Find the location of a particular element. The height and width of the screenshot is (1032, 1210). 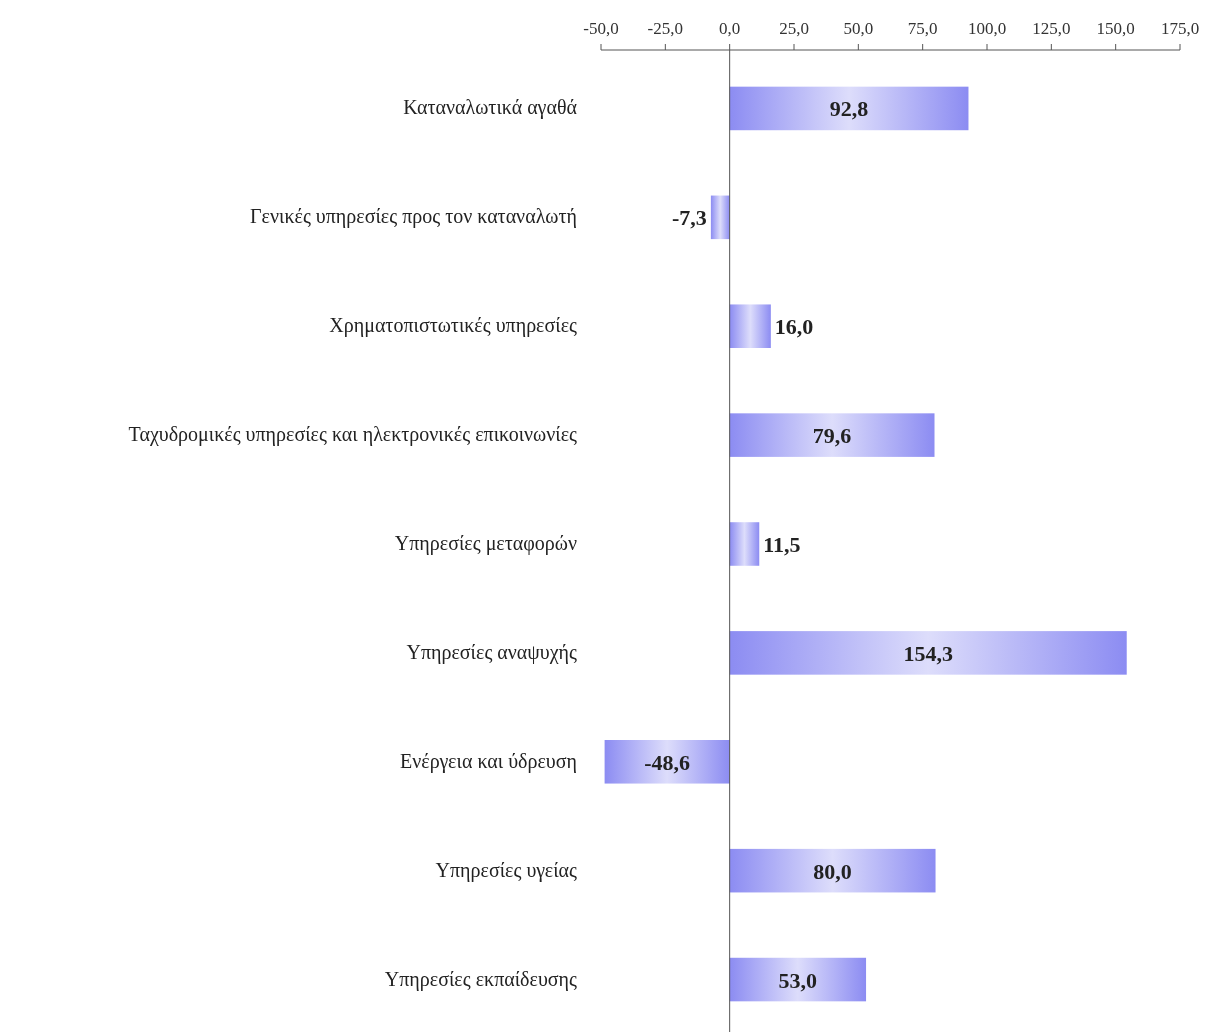

y-tick-label: Καταναλωτικά αγαθά is located at coordinates (490, 108).